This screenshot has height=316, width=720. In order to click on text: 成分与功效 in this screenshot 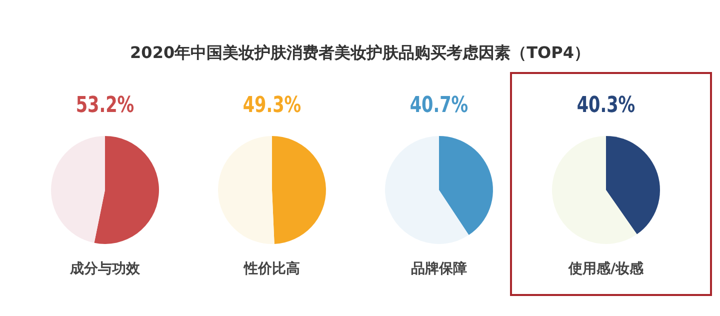, I will do `click(105, 269)`.